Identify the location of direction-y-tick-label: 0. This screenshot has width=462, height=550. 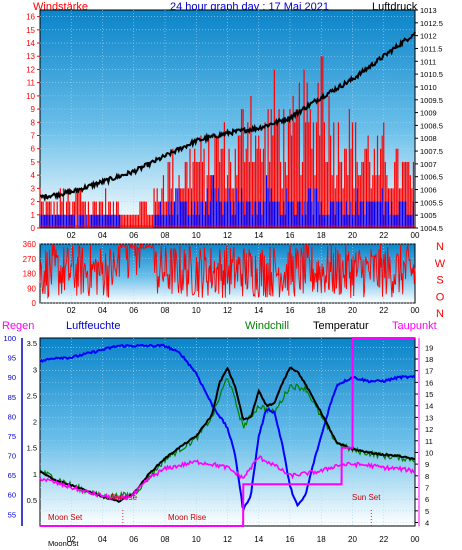
(34, 303).